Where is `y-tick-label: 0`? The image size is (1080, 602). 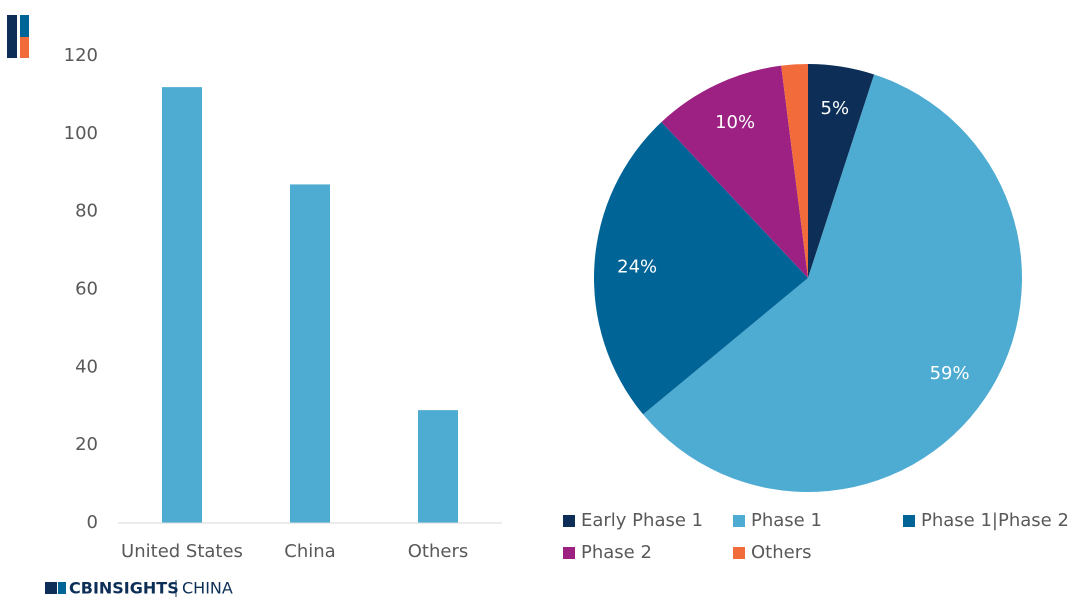
y-tick-label: 0 is located at coordinates (92, 522).